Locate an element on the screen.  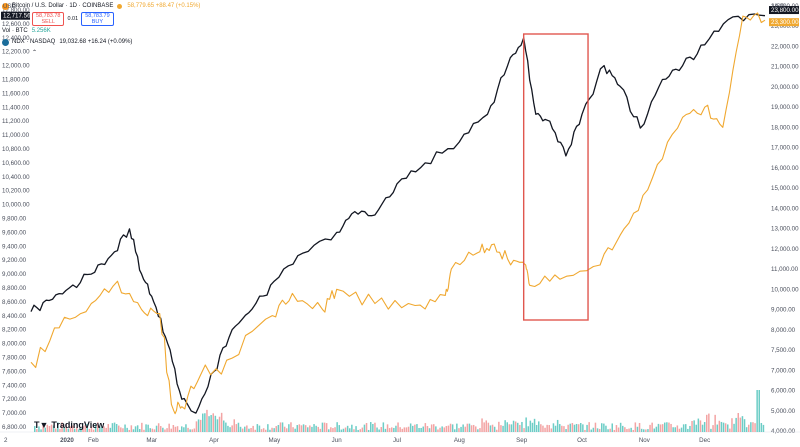
sell-button: 58,783.78 SELL is located at coordinates (48, 19).